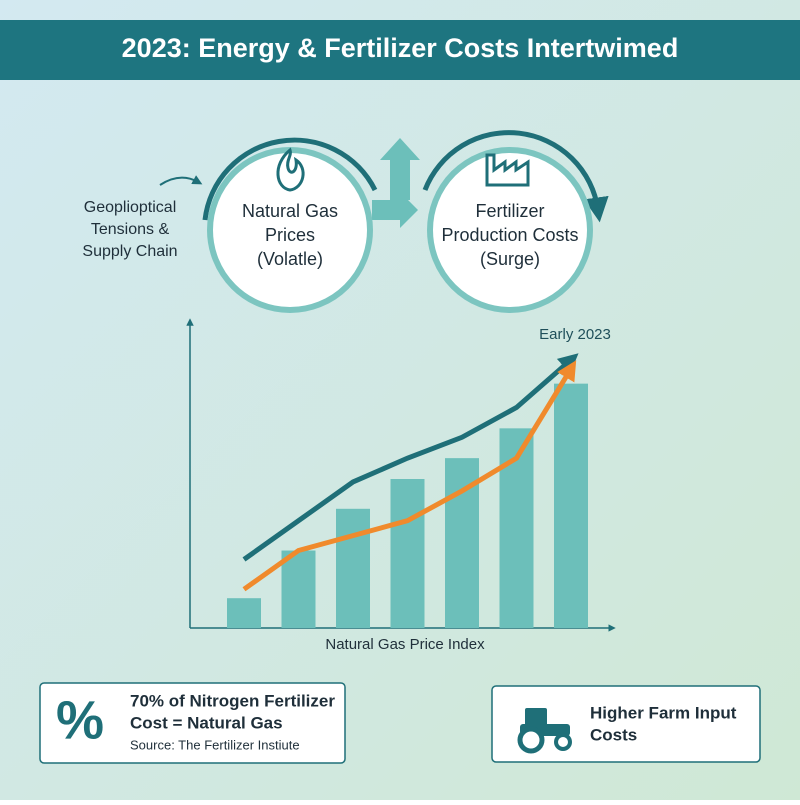 This screenshot has height=805, width=800. I want to click on fact-text: Higher Farm Input, so click(663, 712).